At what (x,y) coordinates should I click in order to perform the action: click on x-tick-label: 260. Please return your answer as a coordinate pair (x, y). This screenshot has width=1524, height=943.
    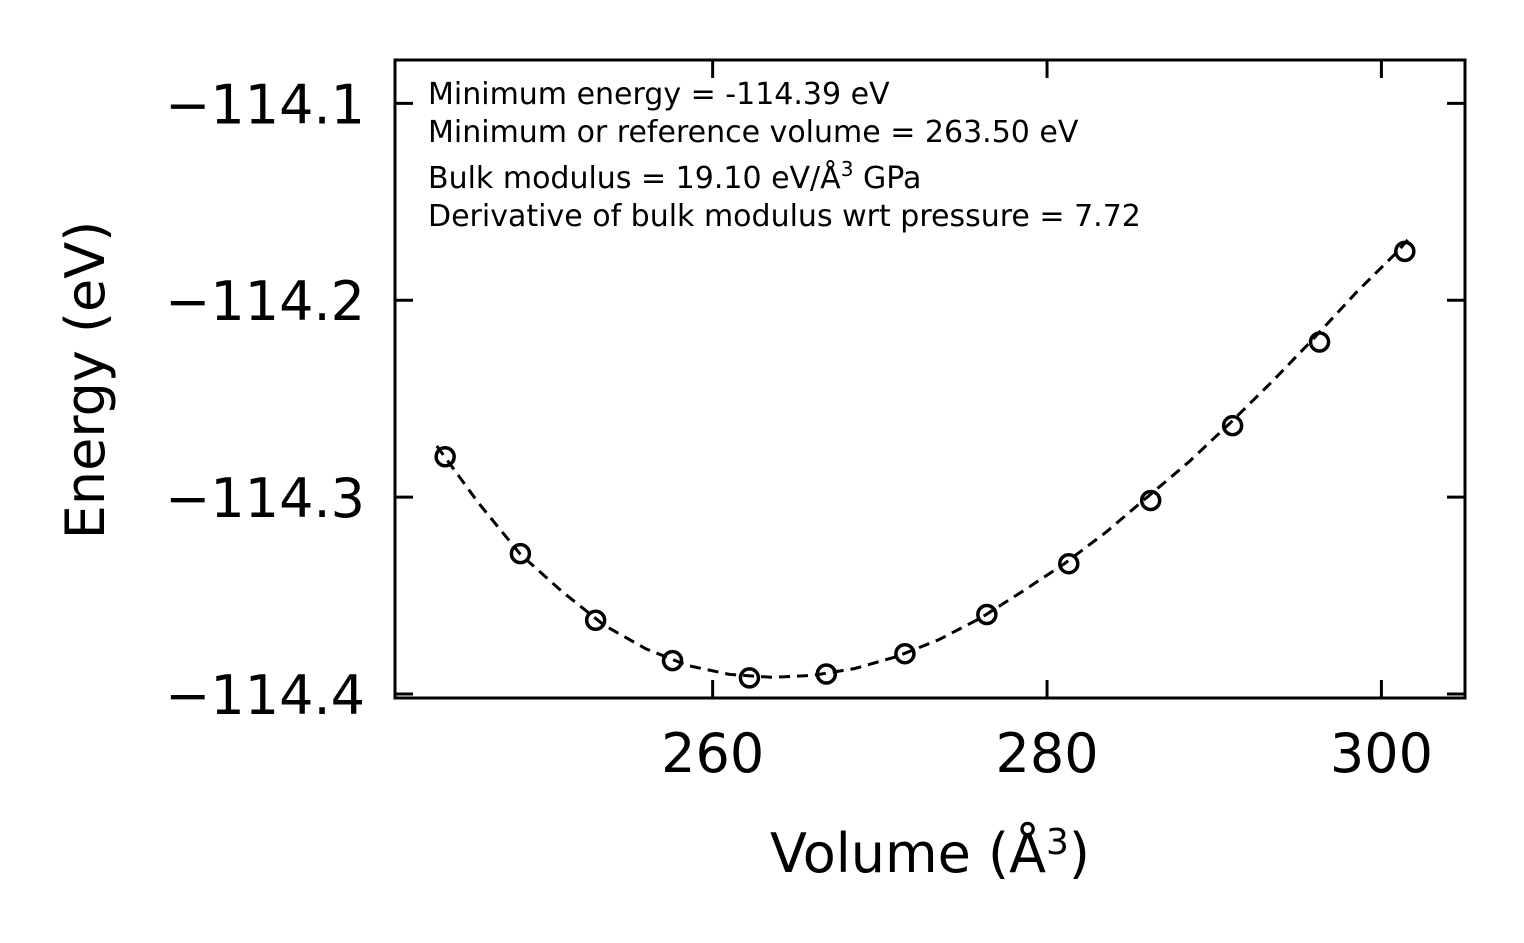
    Looking at the image, I should click on (712, 753).